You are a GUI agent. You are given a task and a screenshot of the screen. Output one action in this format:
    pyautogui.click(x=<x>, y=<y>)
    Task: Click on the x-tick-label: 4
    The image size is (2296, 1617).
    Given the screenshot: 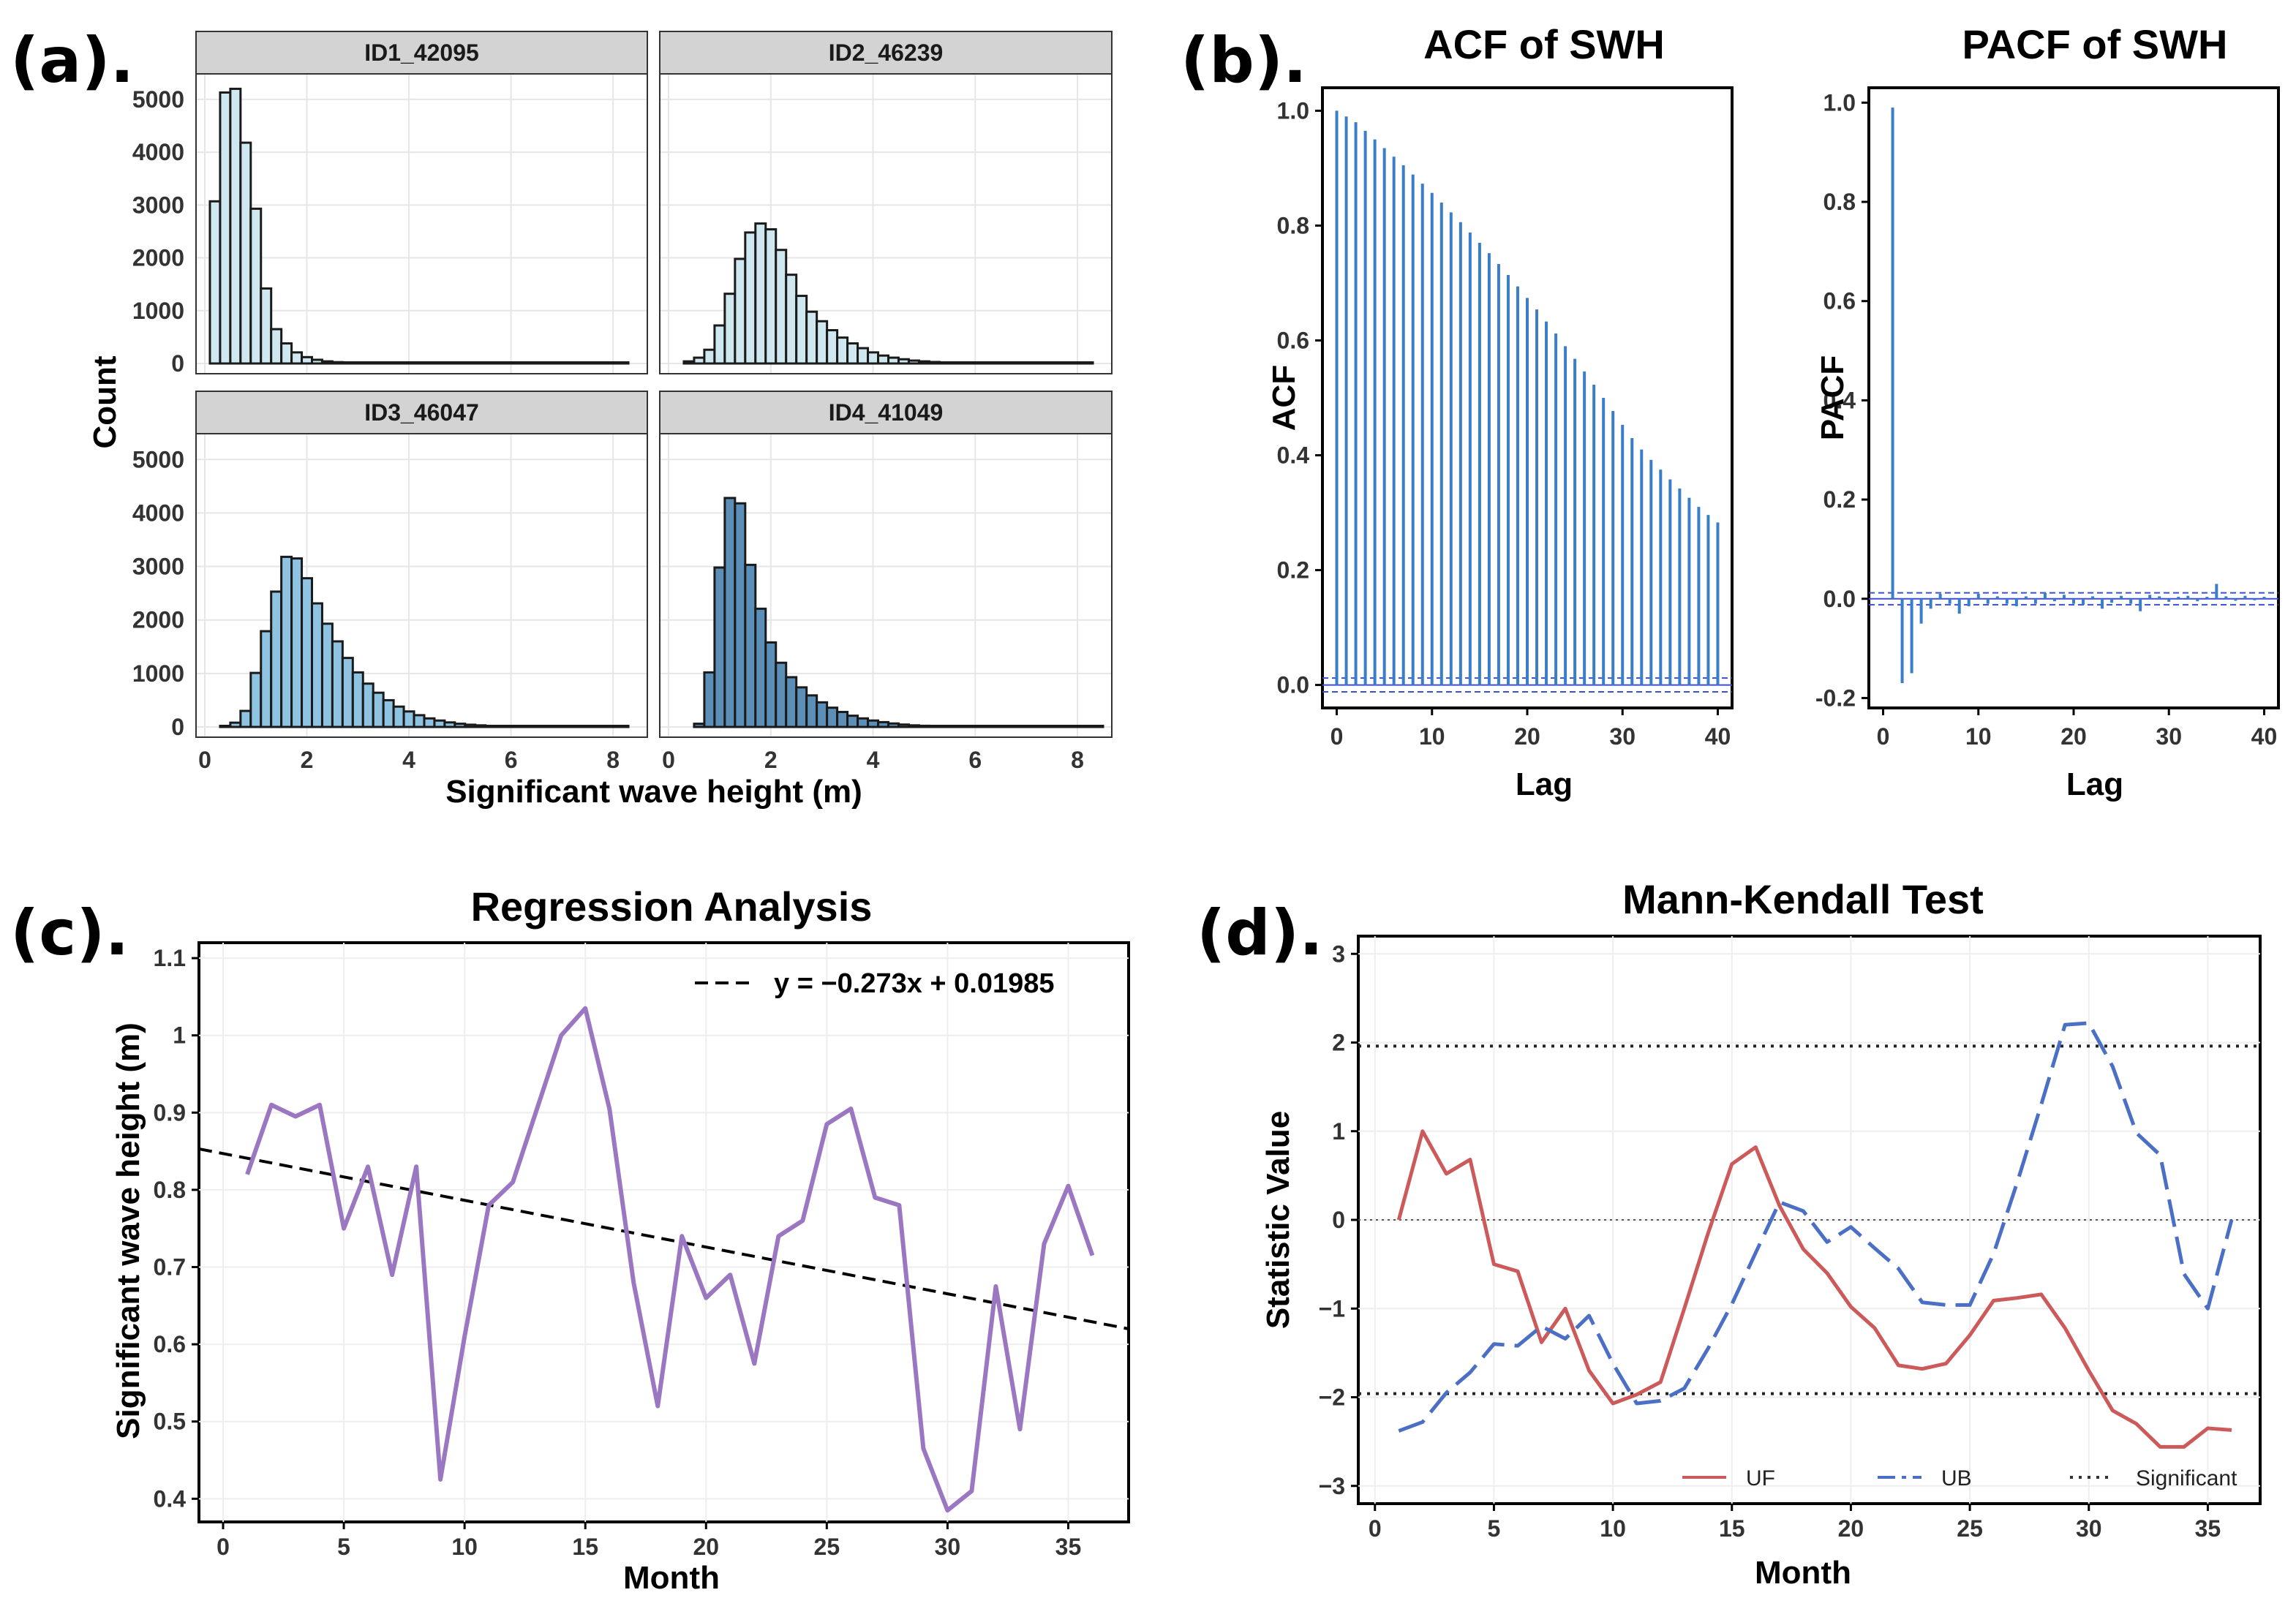 What is the action you would take?
    pyautogui.click(x=873, y=760)
    